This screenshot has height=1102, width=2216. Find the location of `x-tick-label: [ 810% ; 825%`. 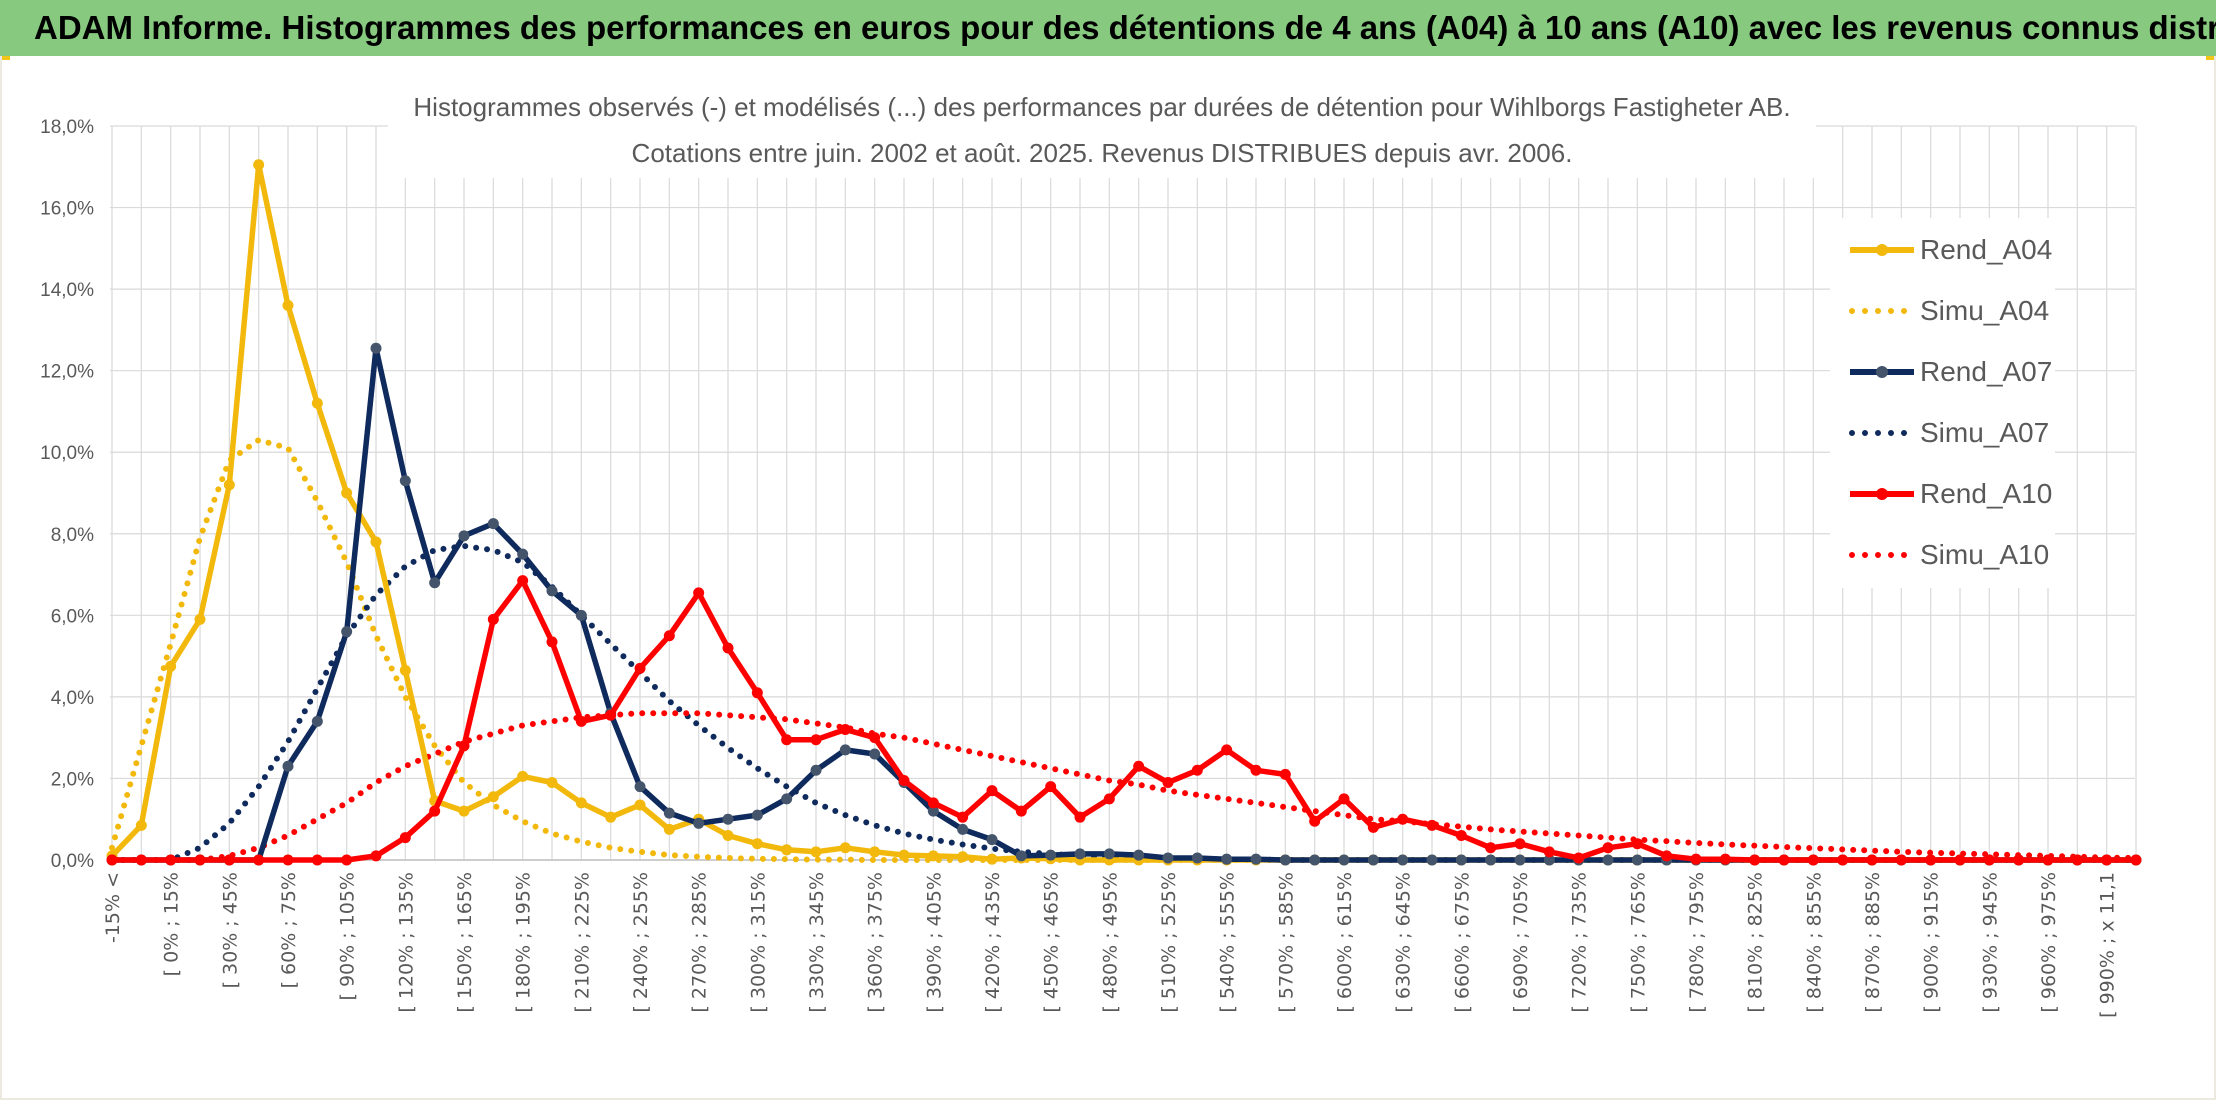

x-tick-label: [ 810% ; 825% is located at coordinates (1756, 942).